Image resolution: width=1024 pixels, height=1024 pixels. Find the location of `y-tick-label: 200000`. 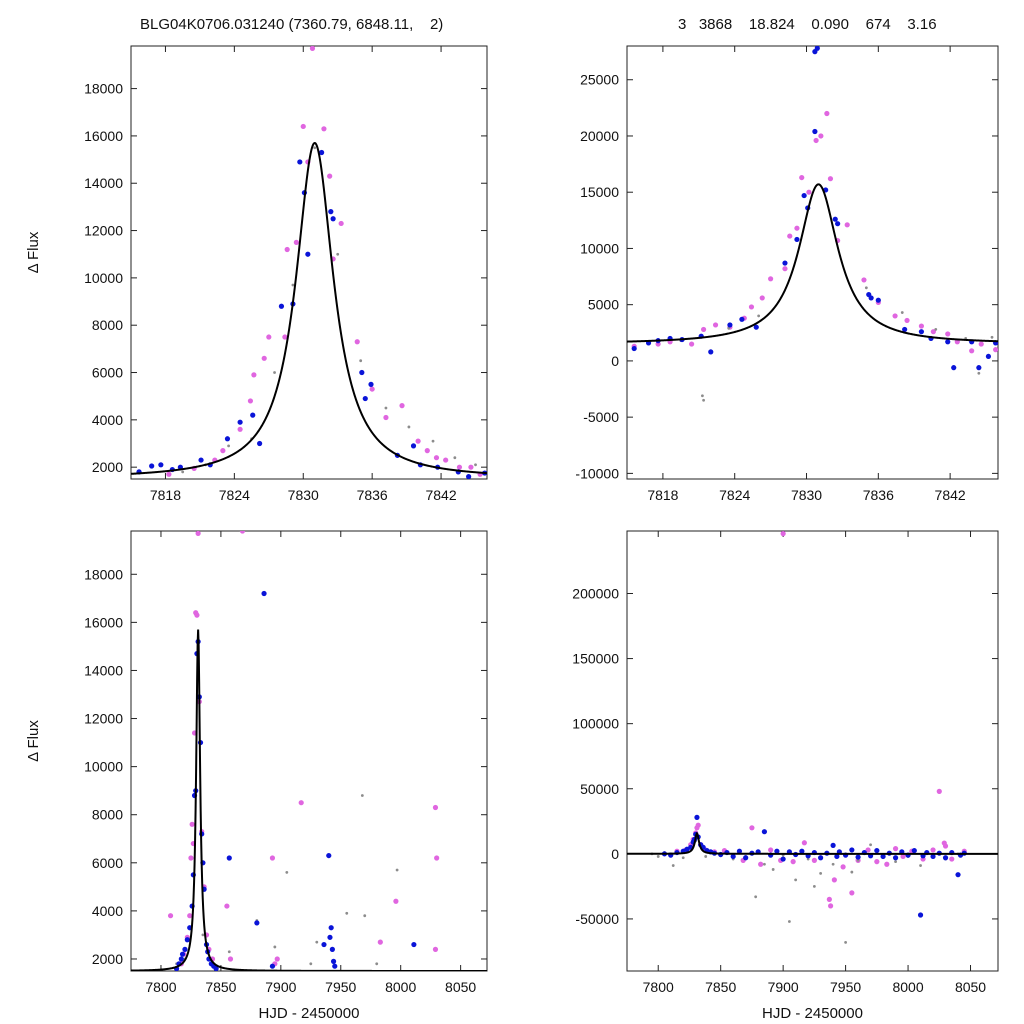

y-tick-label: 200000 is located at coordinates (595, 593).